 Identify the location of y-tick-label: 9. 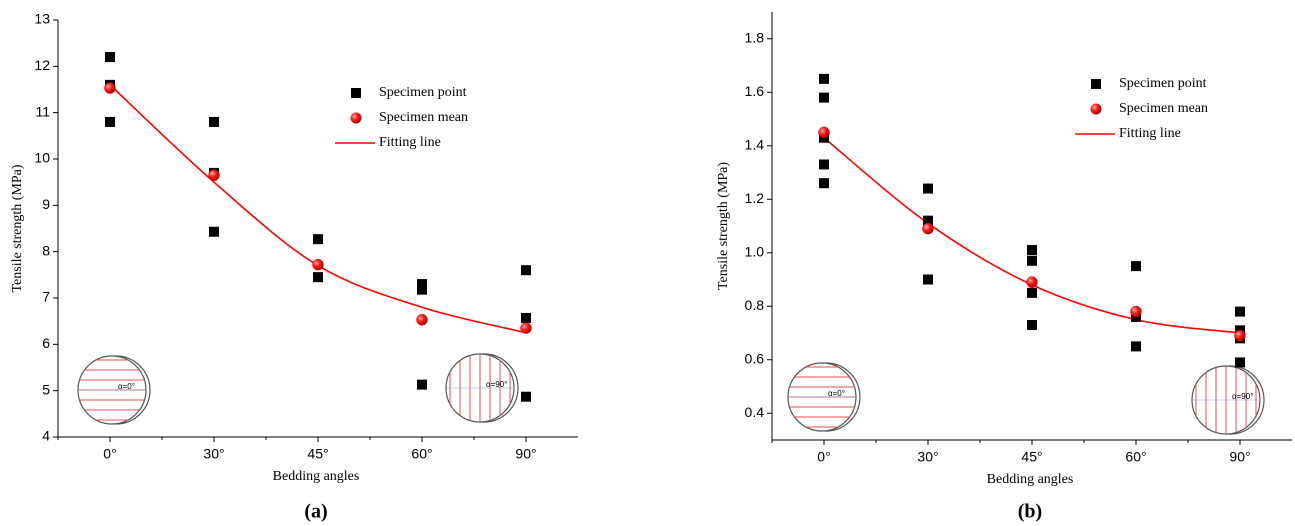
(46, 204).